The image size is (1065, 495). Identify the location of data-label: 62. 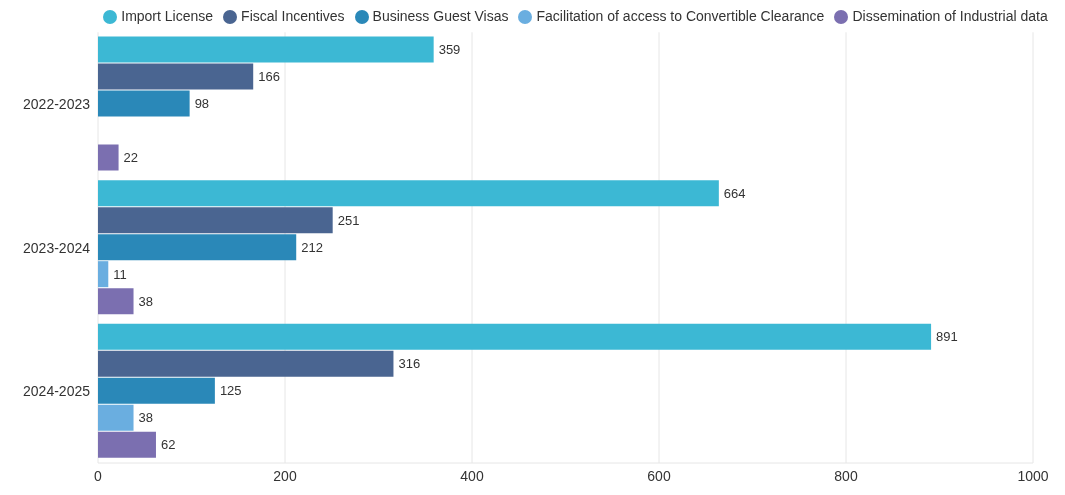
(168, 445).